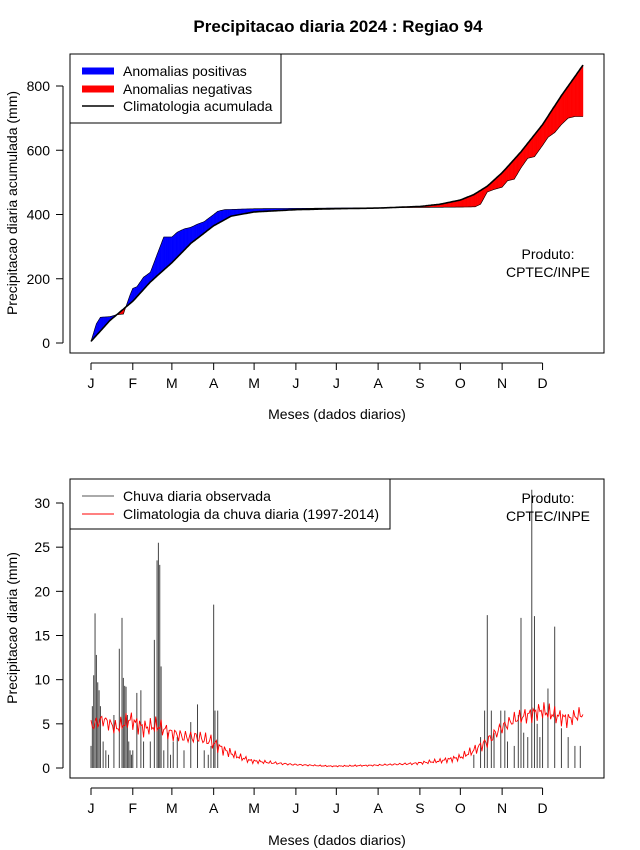 The height and width of the screenshot is (850, 640). What do you see at coordinates (42, 636) in the screenshot?
I see `y-tick-label: 15` at bounding box center [42, 636].